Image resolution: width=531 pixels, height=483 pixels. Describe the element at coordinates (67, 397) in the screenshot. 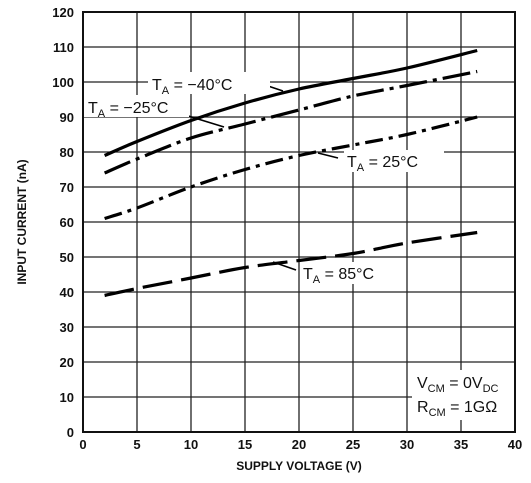

I see `y-tick-label: 10` at that location.